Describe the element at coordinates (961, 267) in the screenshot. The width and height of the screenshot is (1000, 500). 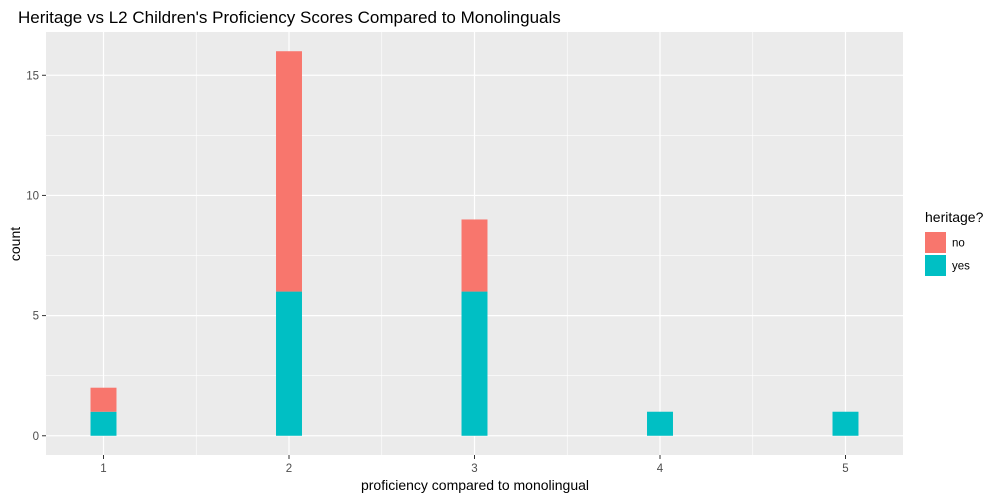
I see `legend-label-yes: yes` at that location.